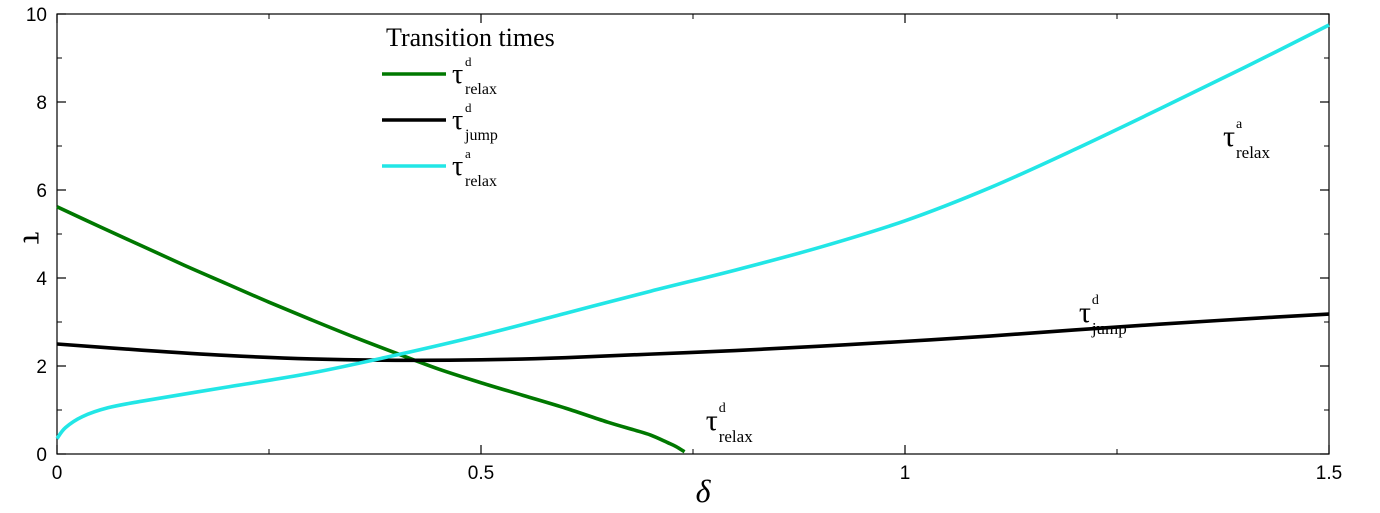 The image size is (1380, 513). Describe the element at coordinates (693, 337) in the screenshot. I see `series-tau-d-jump-line` at that location.